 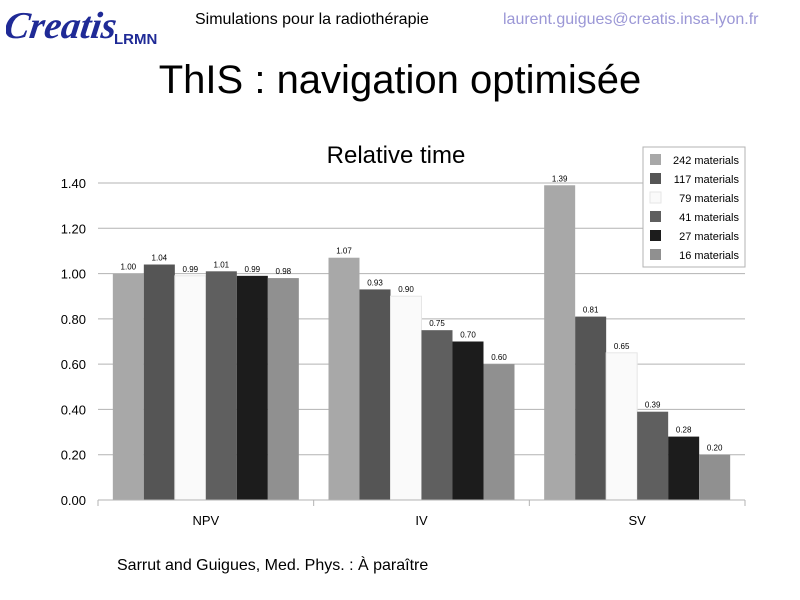 What do you see at coordinates (560, 178) in the screenshot?
I see `data-label: 1.39` at bounding box center [560, 178].